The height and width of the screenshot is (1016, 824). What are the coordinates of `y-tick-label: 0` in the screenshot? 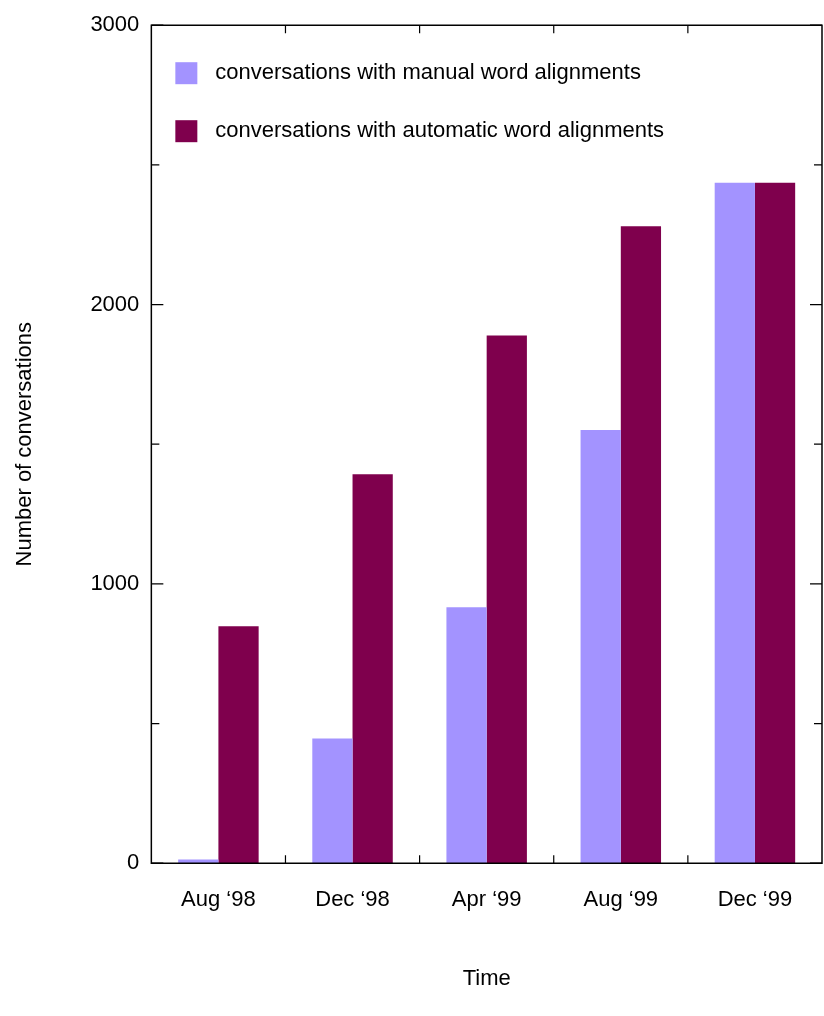 It's located at (133, 862).